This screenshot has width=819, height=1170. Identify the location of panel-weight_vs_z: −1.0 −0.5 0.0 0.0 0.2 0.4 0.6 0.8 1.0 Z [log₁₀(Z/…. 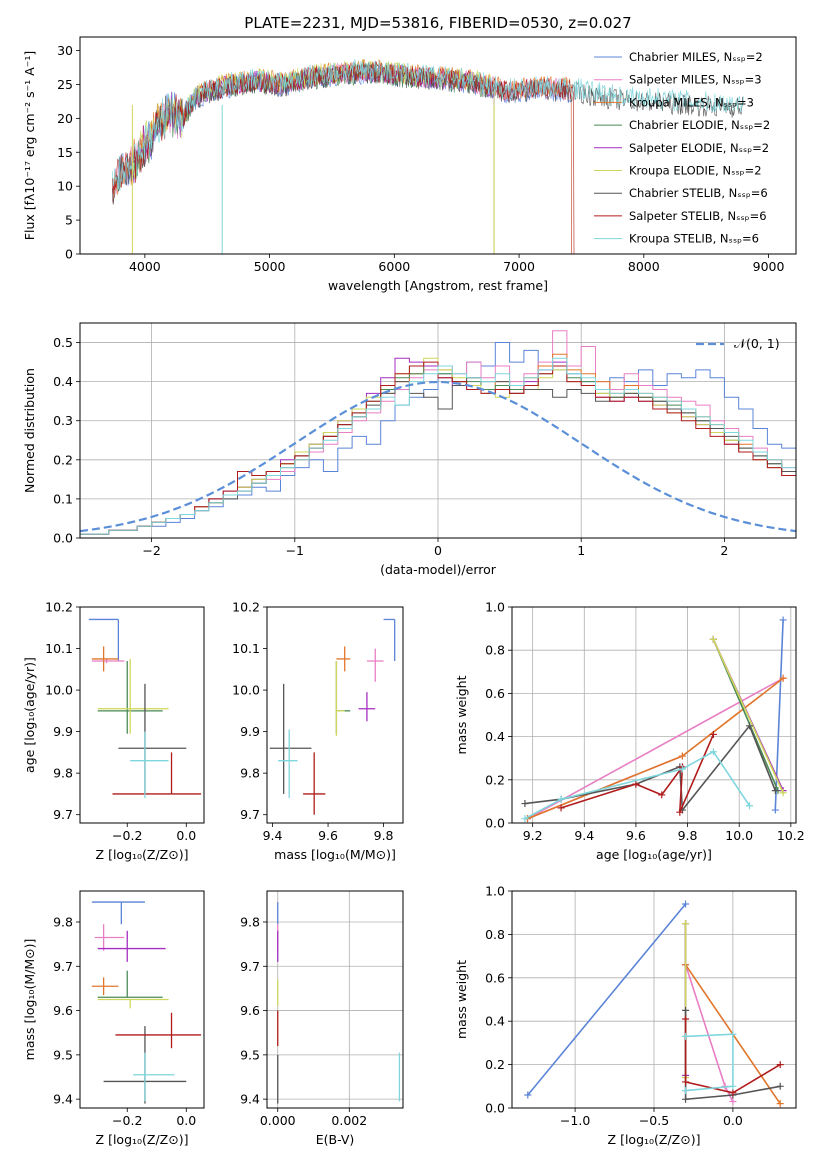
(625, 1015).